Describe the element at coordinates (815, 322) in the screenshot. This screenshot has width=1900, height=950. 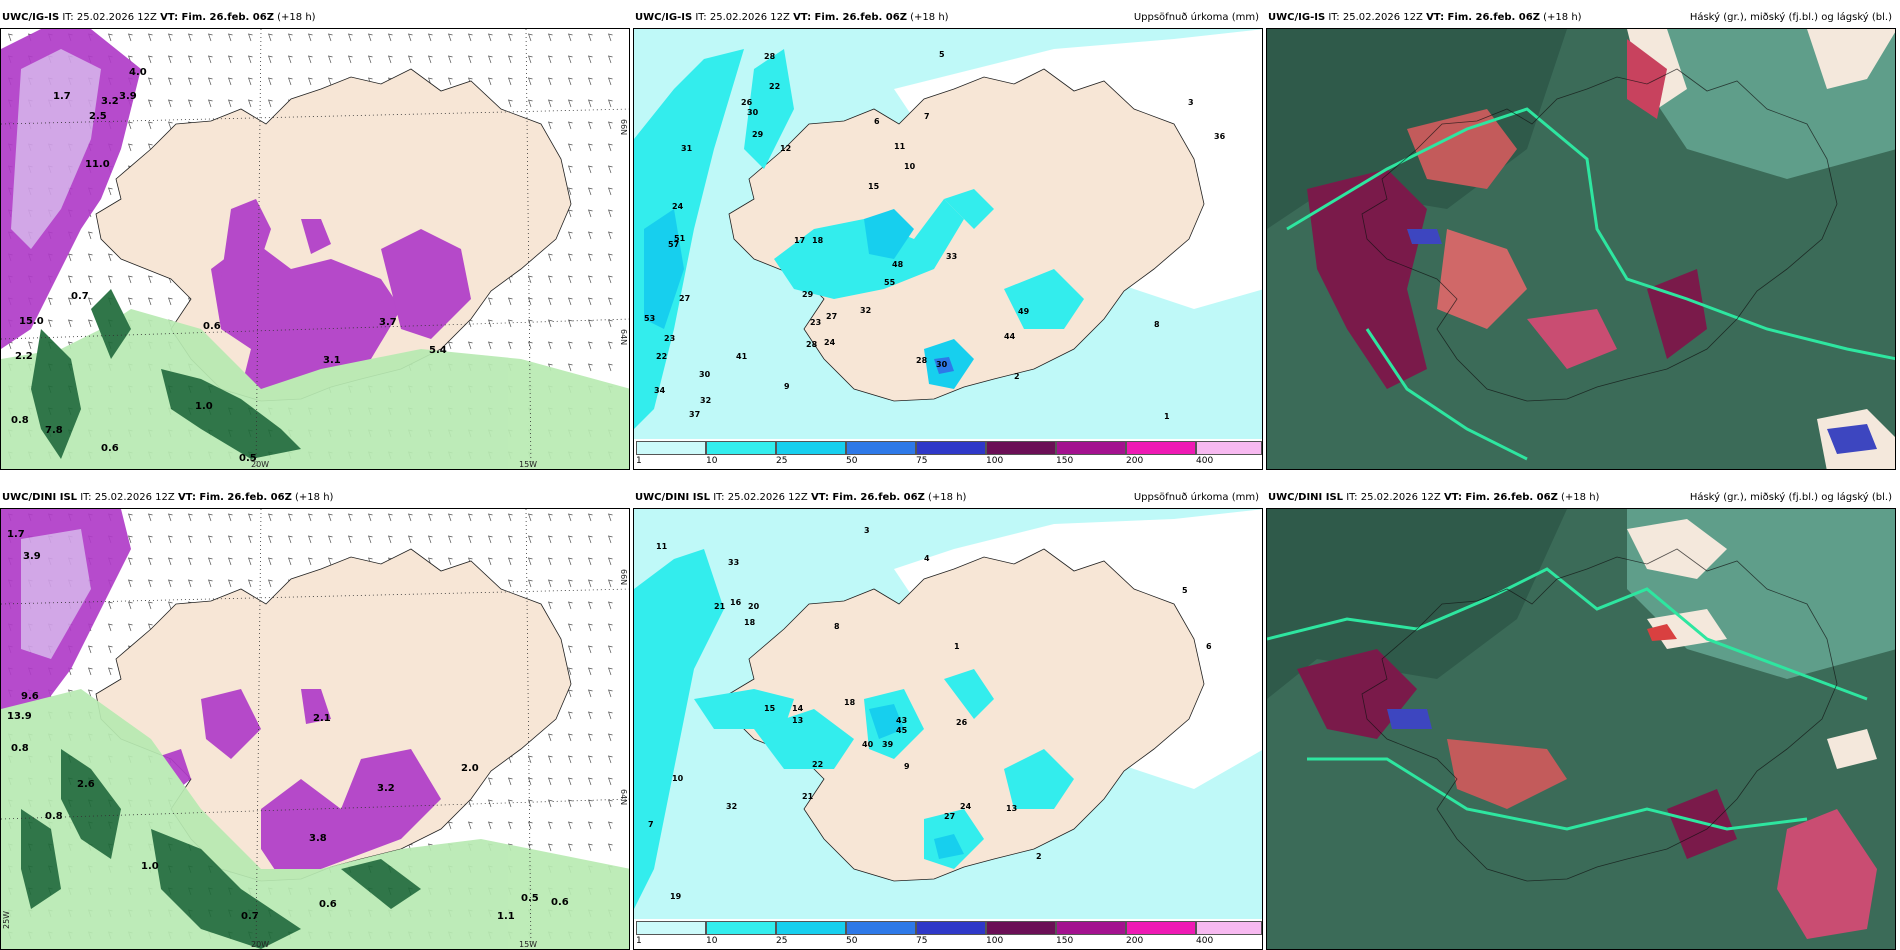
I see `precip-value: 23` at that location.